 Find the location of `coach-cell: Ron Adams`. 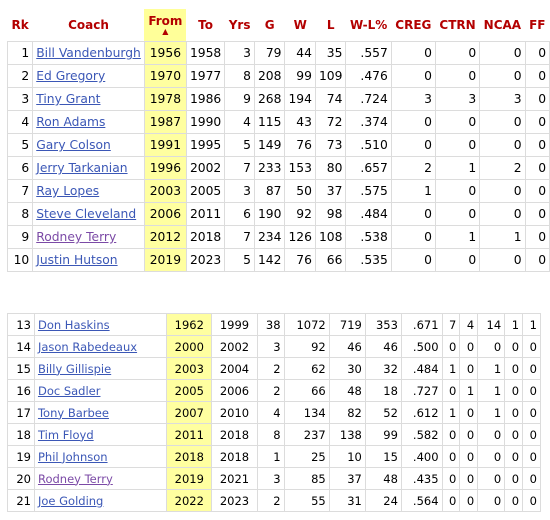

coach-cell: Ron Adams is located at coordinates (88, 122).